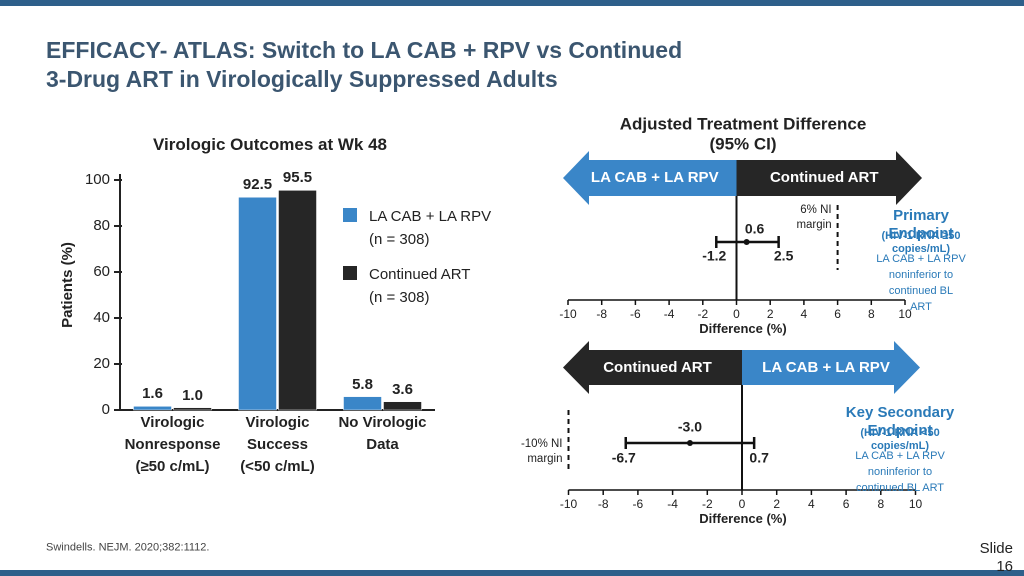 The width and height of the screenshot is (1024, 576). I want to click on ni-margin-label: 6% NI margin, so click(814, 217).